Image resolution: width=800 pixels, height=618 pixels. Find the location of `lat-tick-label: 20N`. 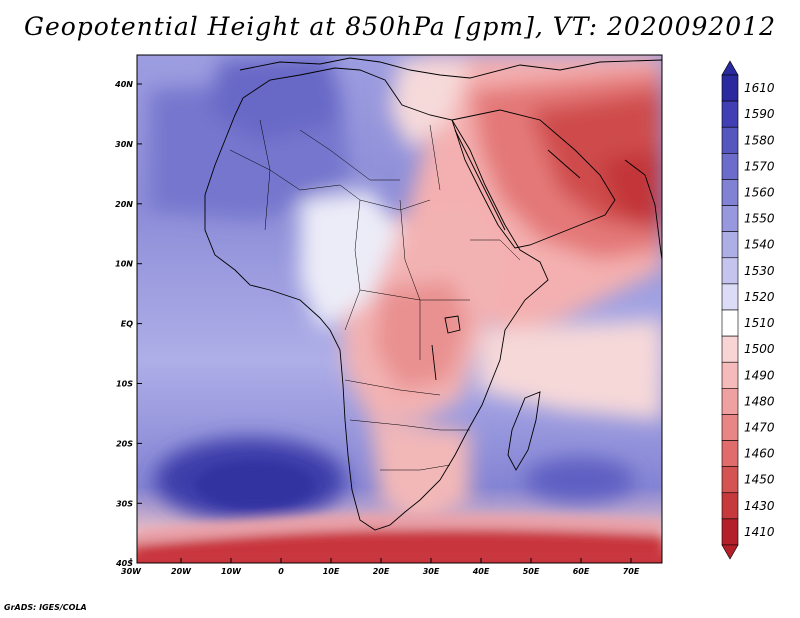

lat-tick-label: 20N is located at coordinates (124, 204).